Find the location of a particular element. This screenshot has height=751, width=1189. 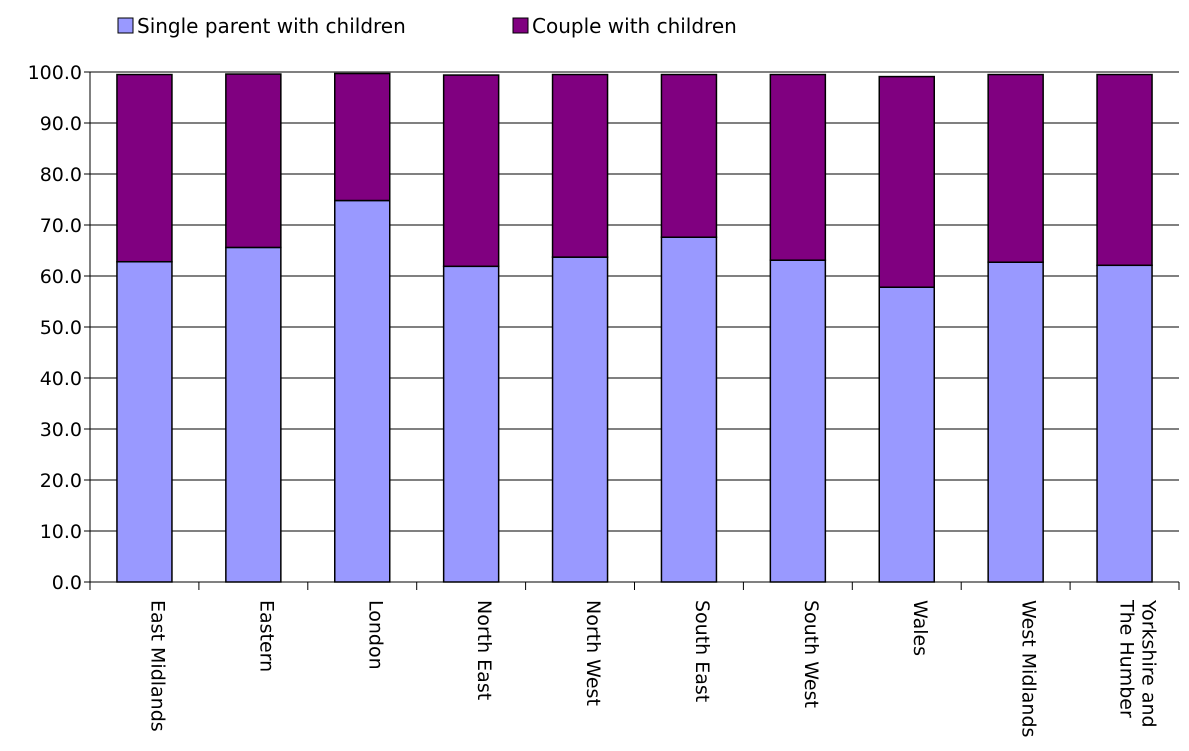

x-category-label: East Midlands is located at coordinates (157, 666).